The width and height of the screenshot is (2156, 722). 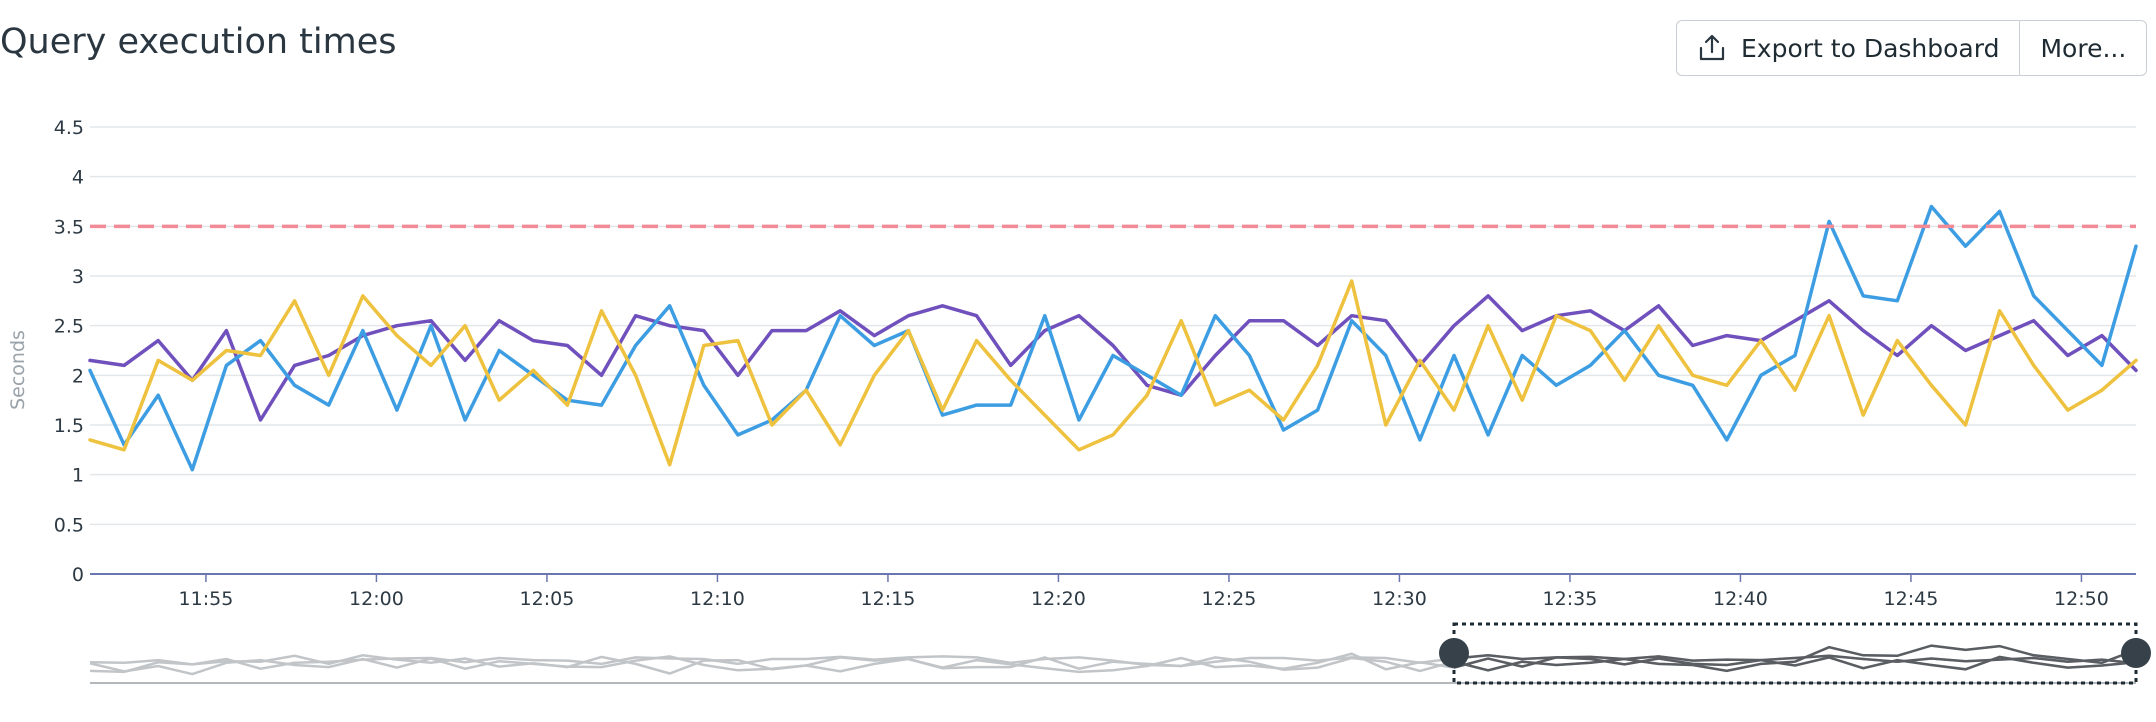 I want to click on y-tick-label: 1, so click(x=78, y=476).